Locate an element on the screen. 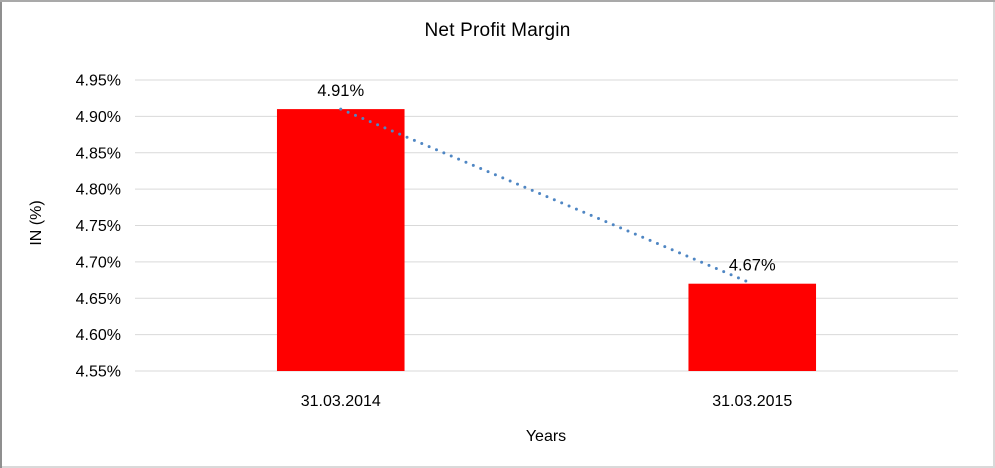 The image size is (995, 468). chart-title: Net Profit Margin is located at coordinates (497, 30).